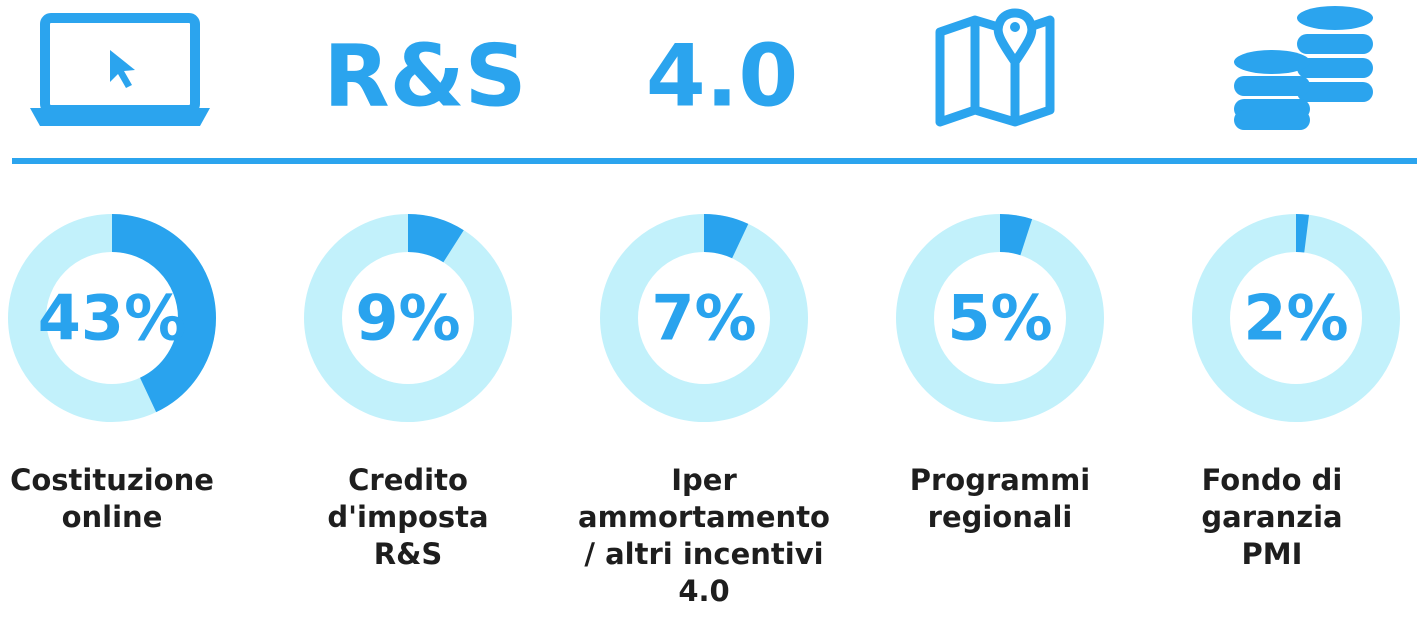 The width and height of the screenshot is (1417, 633). Describe the element at coordinates (120, 69) in the screenshot. I see `laptop-icon` at that location.